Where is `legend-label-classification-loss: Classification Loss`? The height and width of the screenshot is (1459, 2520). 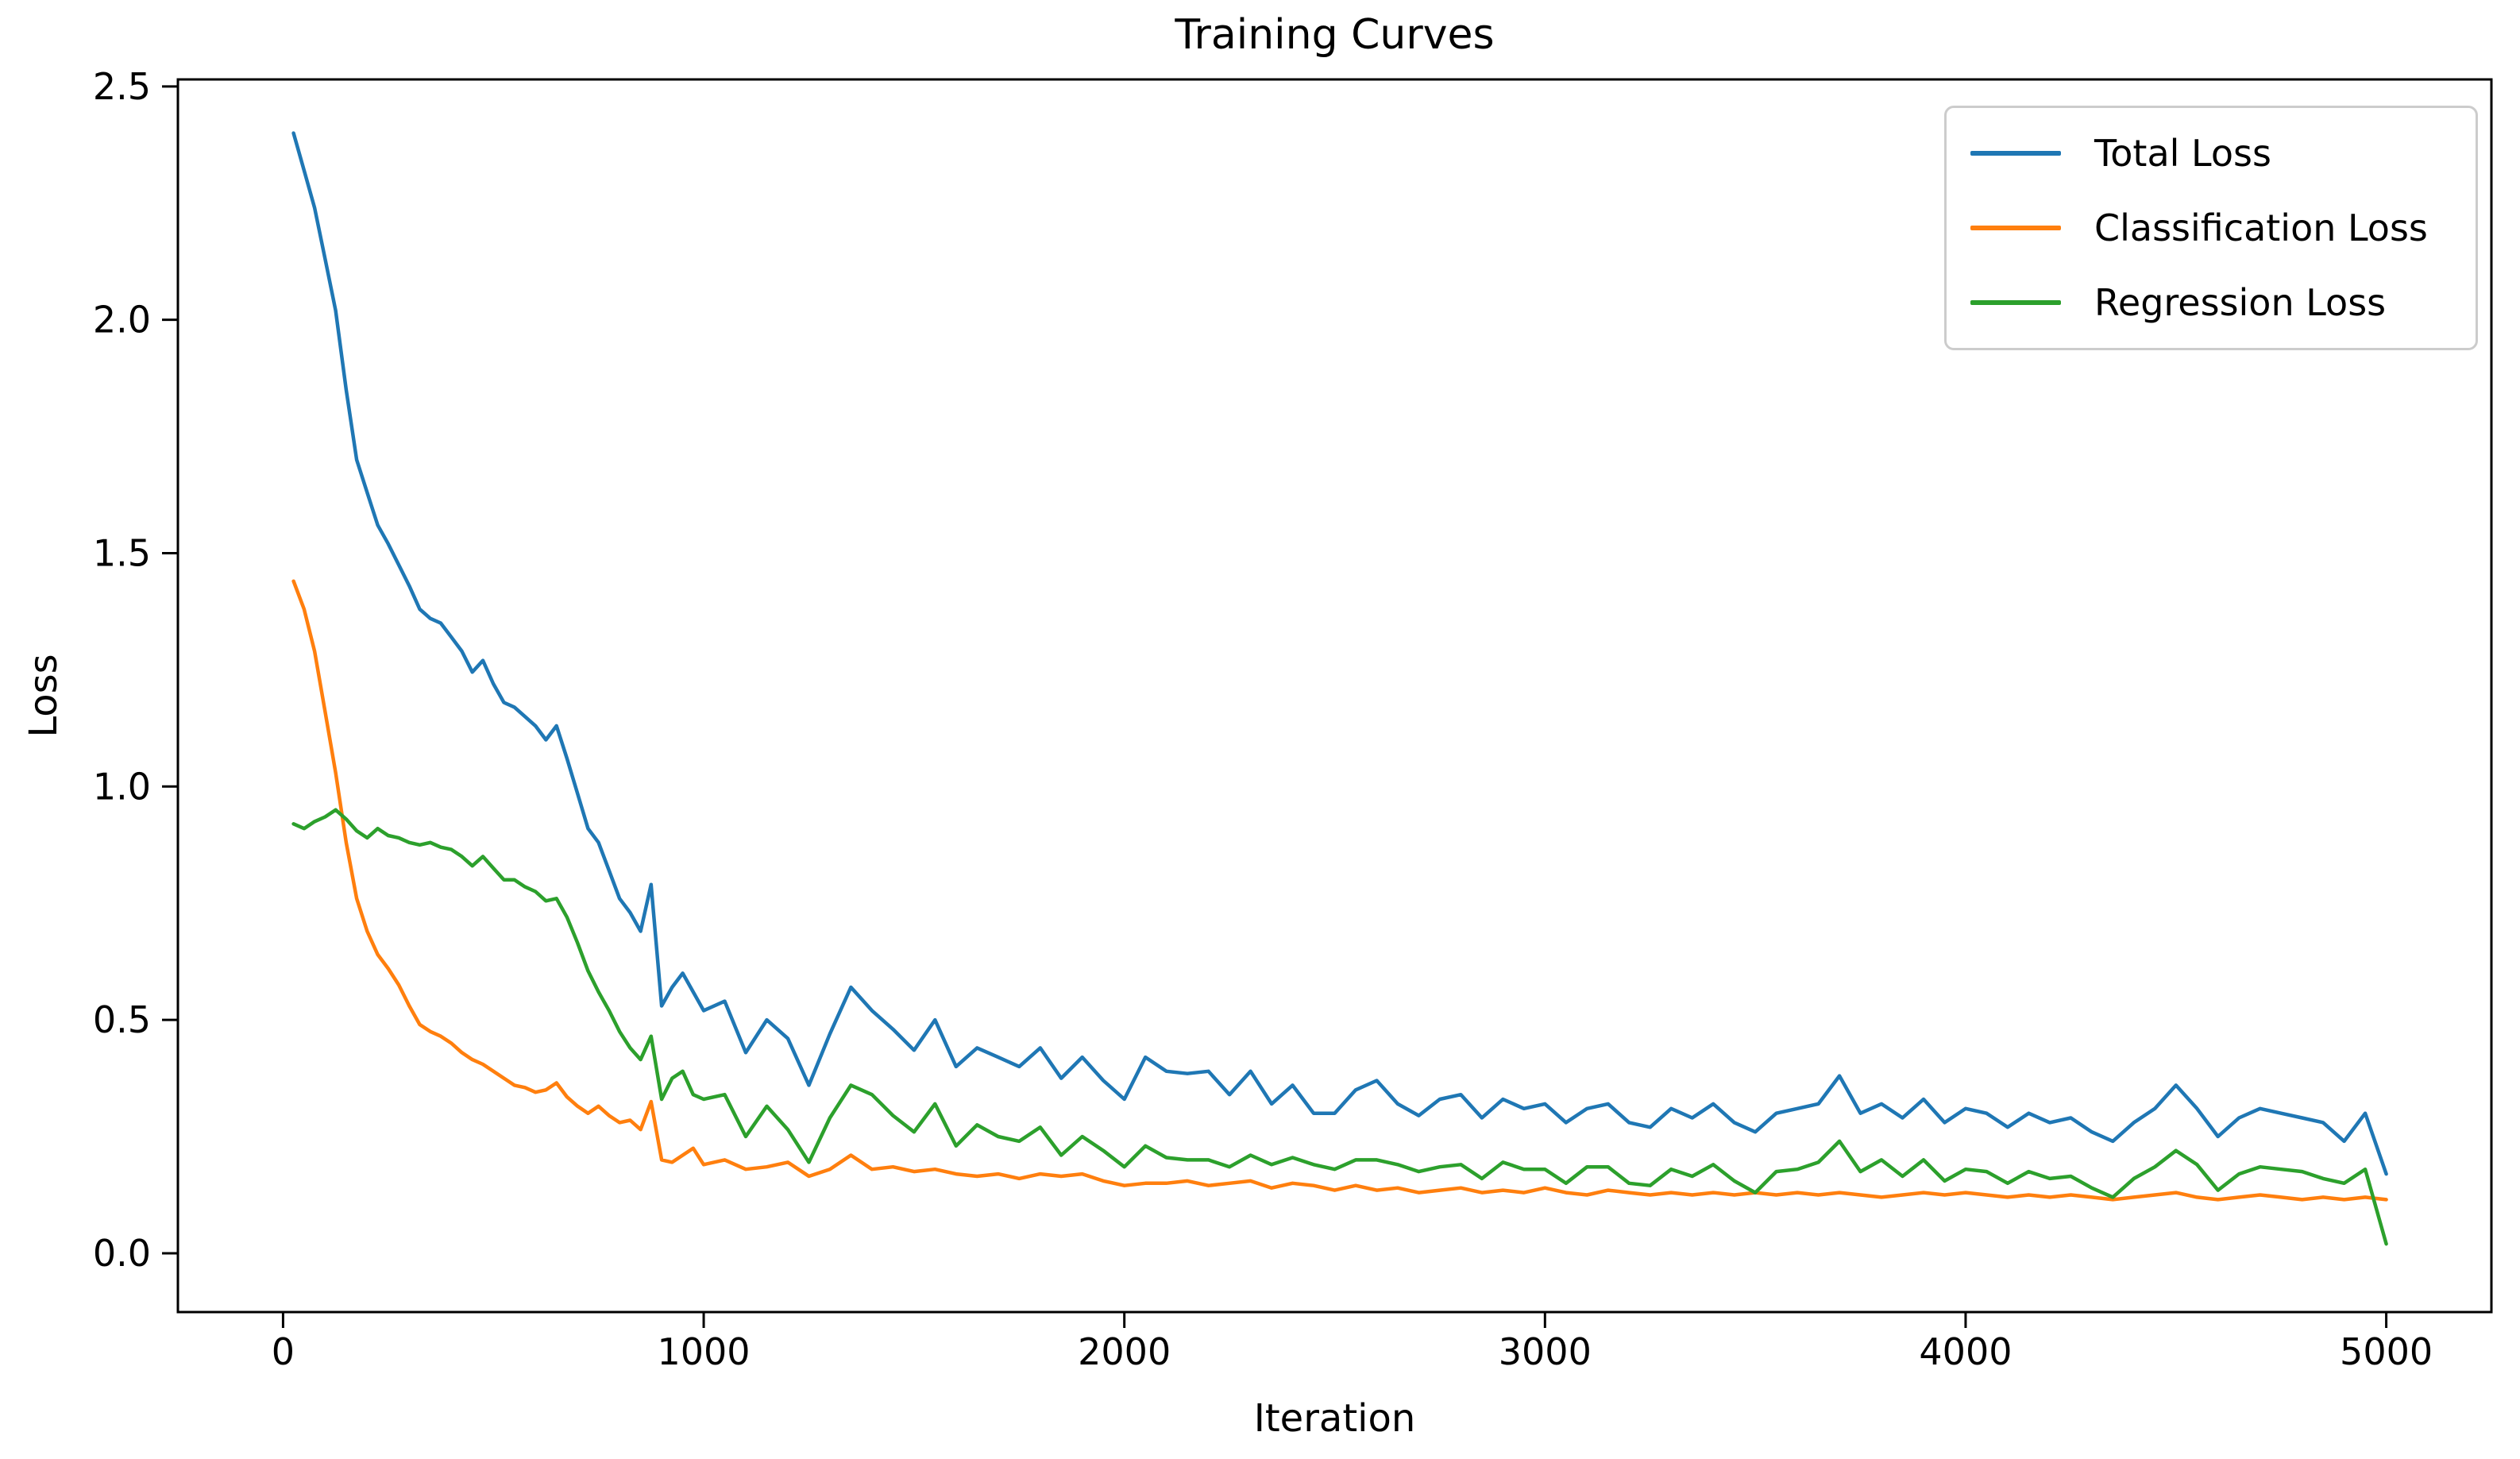 legend-label-classification-loss: Classification Loss is located at coordinates (2261, 227).